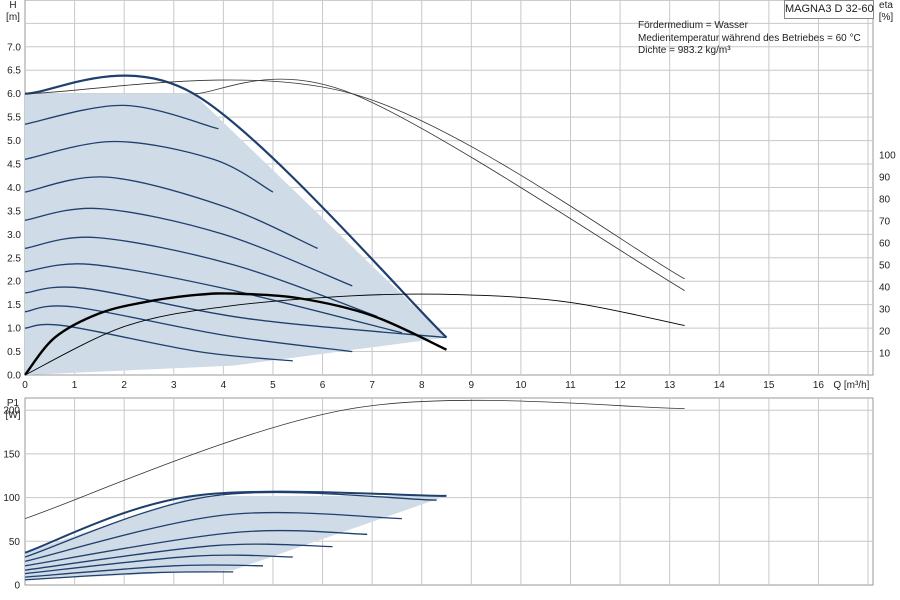  What do you see at coordinates (769, 385) in the screenshot?
I see `x-tick-label: 15` at bounding box center [769, 385].